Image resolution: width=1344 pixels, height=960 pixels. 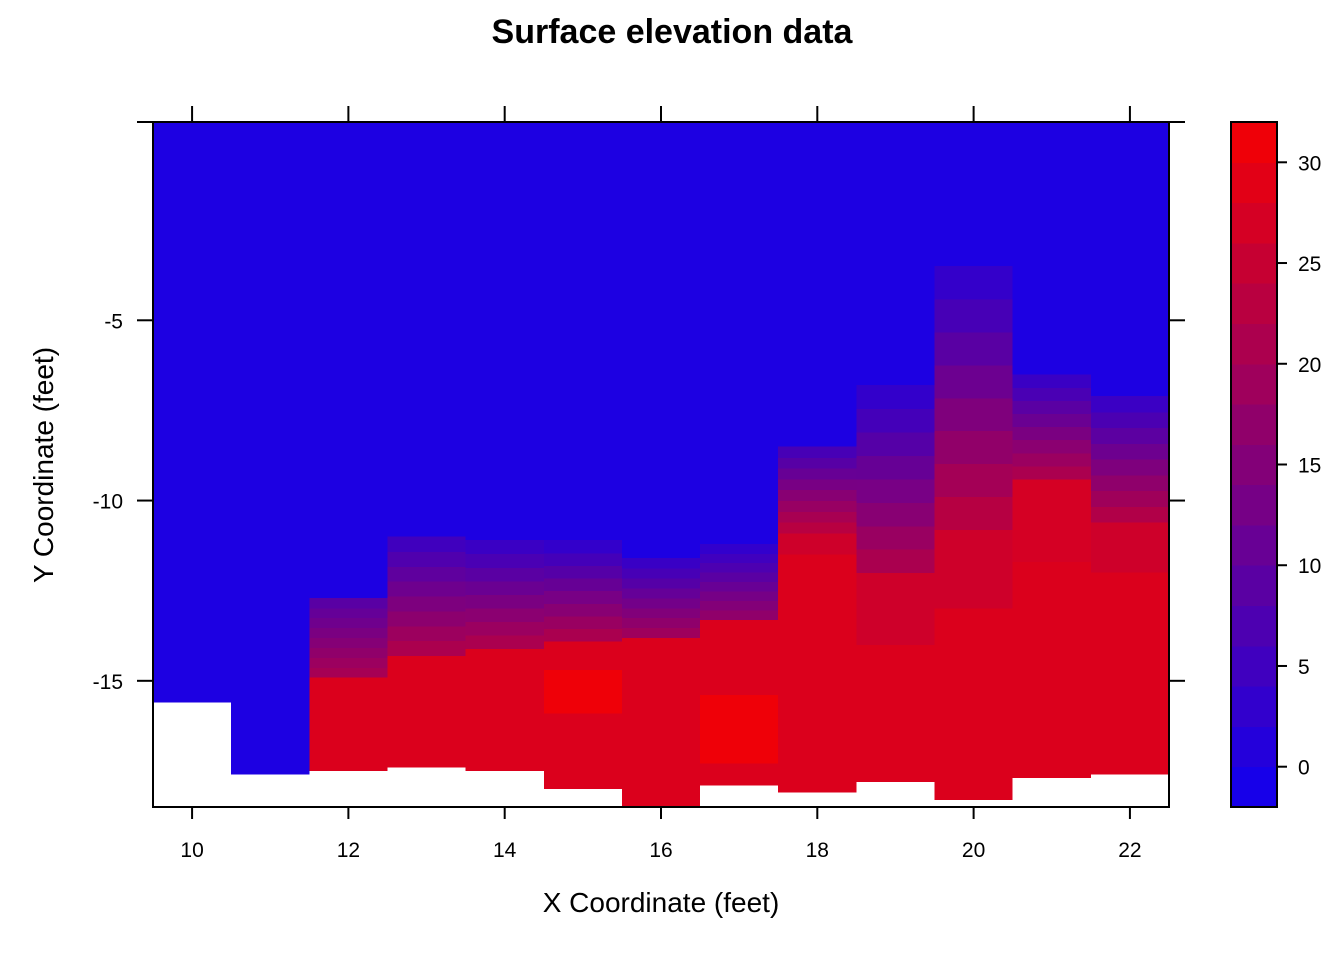 What do you see at coordinates (1304, 768) in the screenshot?
I see `colorbar-tick-label: 0` at bounding box center [1304, 768].